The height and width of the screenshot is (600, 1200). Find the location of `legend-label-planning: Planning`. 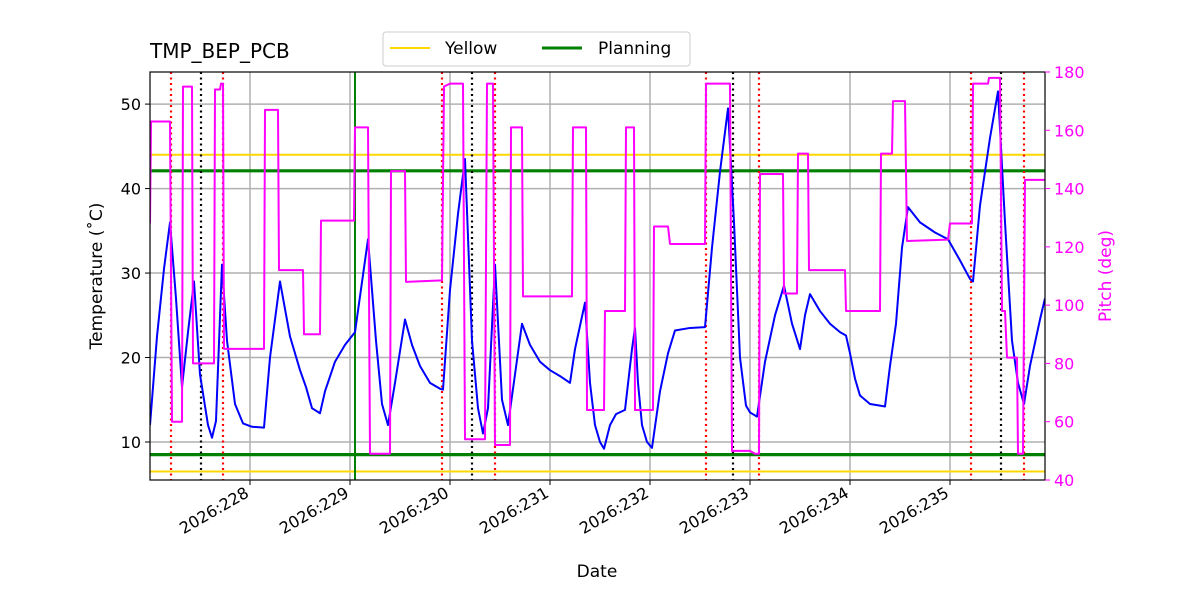

legend-label-planning: Planning is located at coordinates (634, 49).